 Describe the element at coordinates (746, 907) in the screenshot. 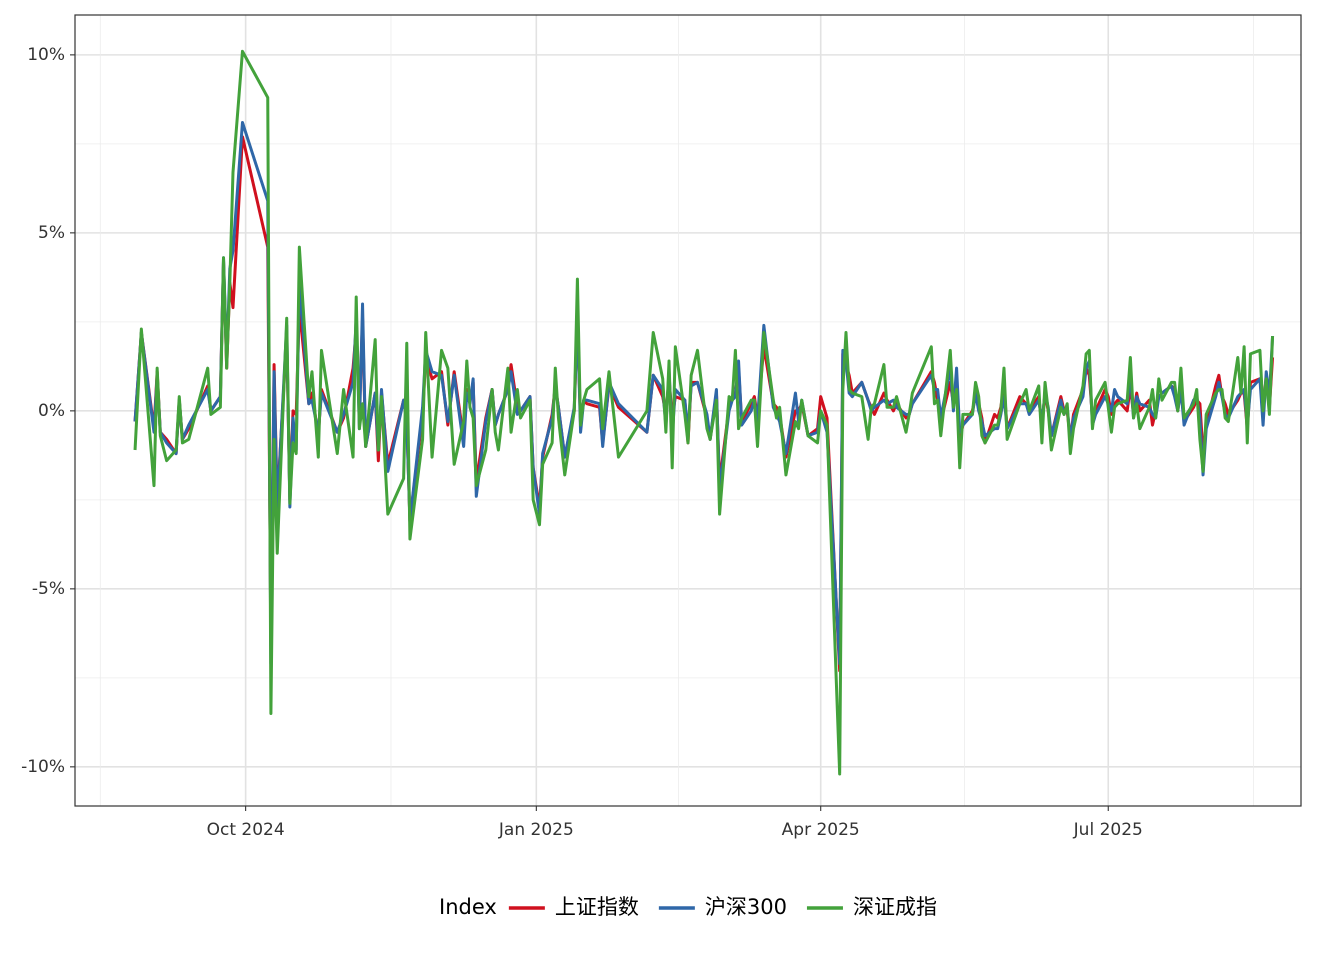

I see `legend-label: 沪深300` at that location.